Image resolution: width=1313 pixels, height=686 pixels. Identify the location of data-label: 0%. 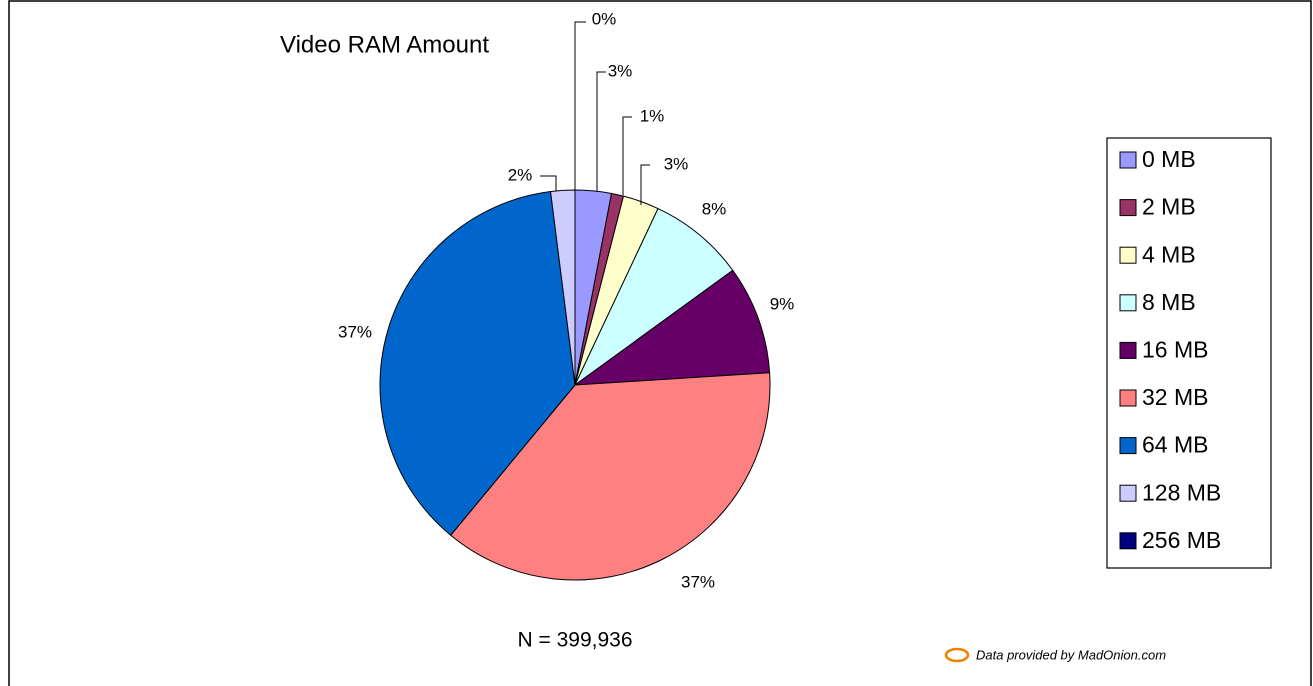
(604, 18).